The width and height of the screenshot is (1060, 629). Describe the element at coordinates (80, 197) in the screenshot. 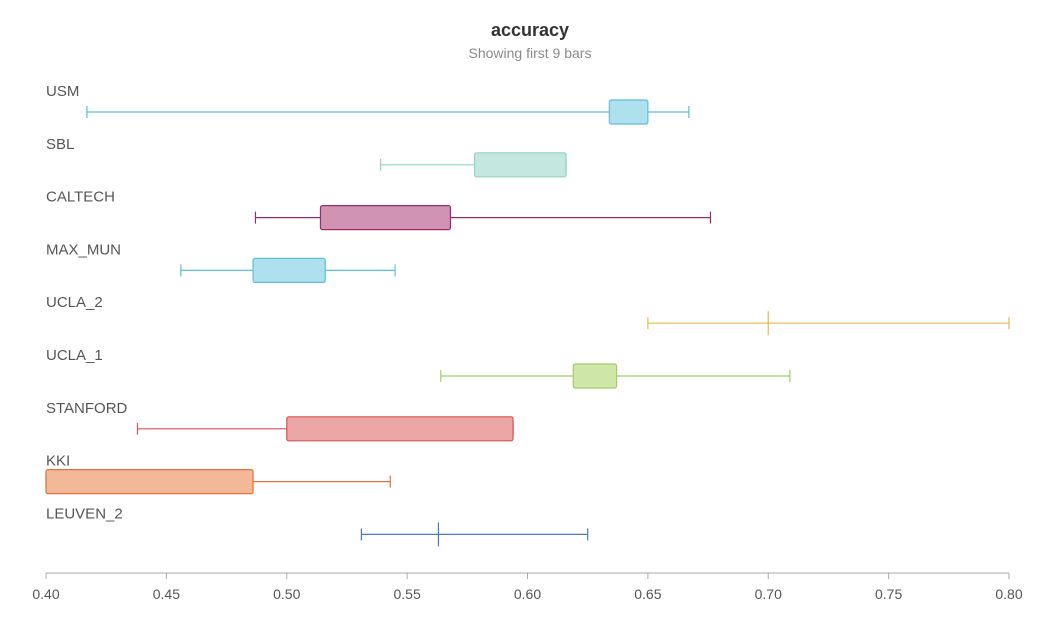

I see `category-label: CALTECH` at that location.